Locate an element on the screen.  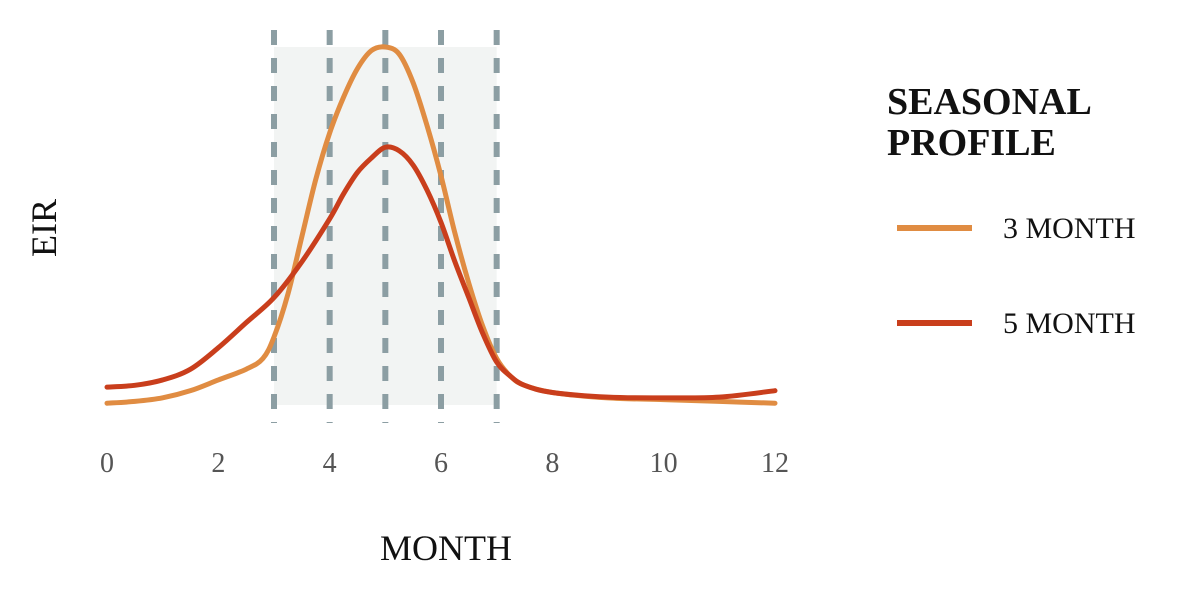
legend-title-line-2: PROFILE is located at coordinates (971, 143).